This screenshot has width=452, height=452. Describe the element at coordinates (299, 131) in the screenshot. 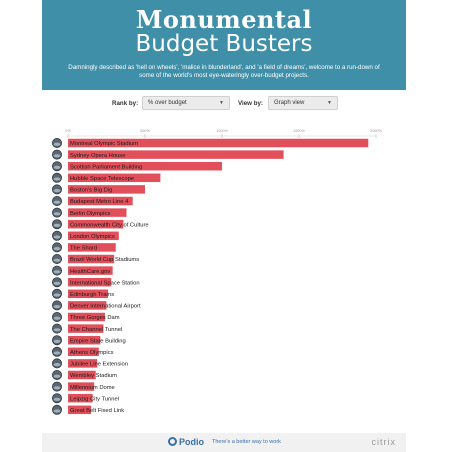

I see `x-tick-label: 1500%` at that location.